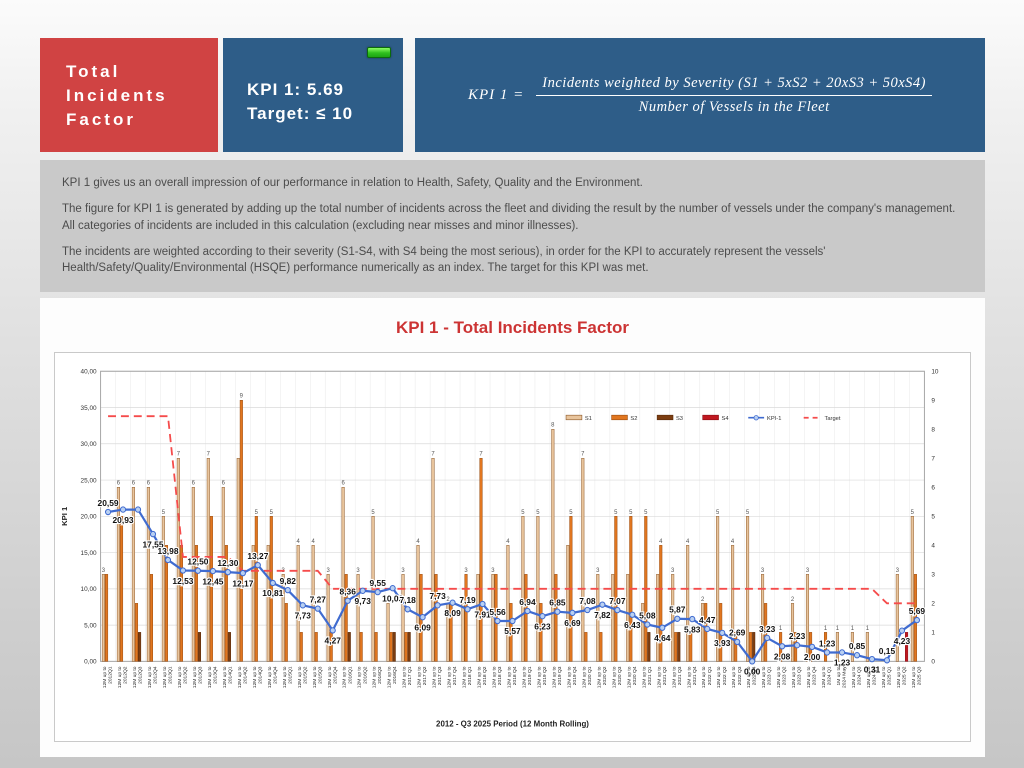 The width and height of the screenshot is (1024, 768). I want to click on bars-s4, so click(907, 647).